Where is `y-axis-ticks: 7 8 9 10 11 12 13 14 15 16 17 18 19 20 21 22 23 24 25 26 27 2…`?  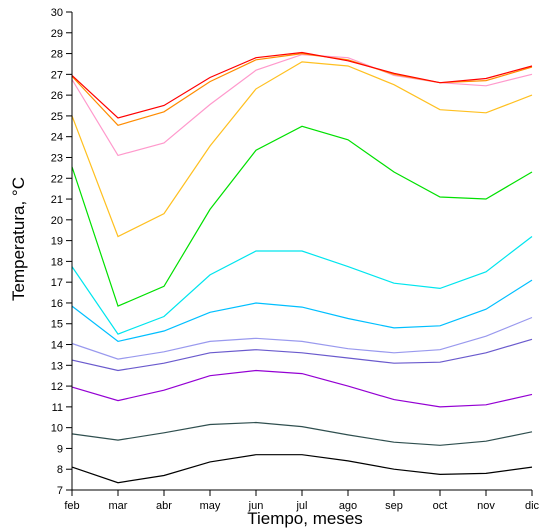 y-axis-ticks: 7 8 9 10 11 12 13 14 15 16 17 18 19 20 21 22 23 24 25 26 27 2… is located at coordinates (61, 252).